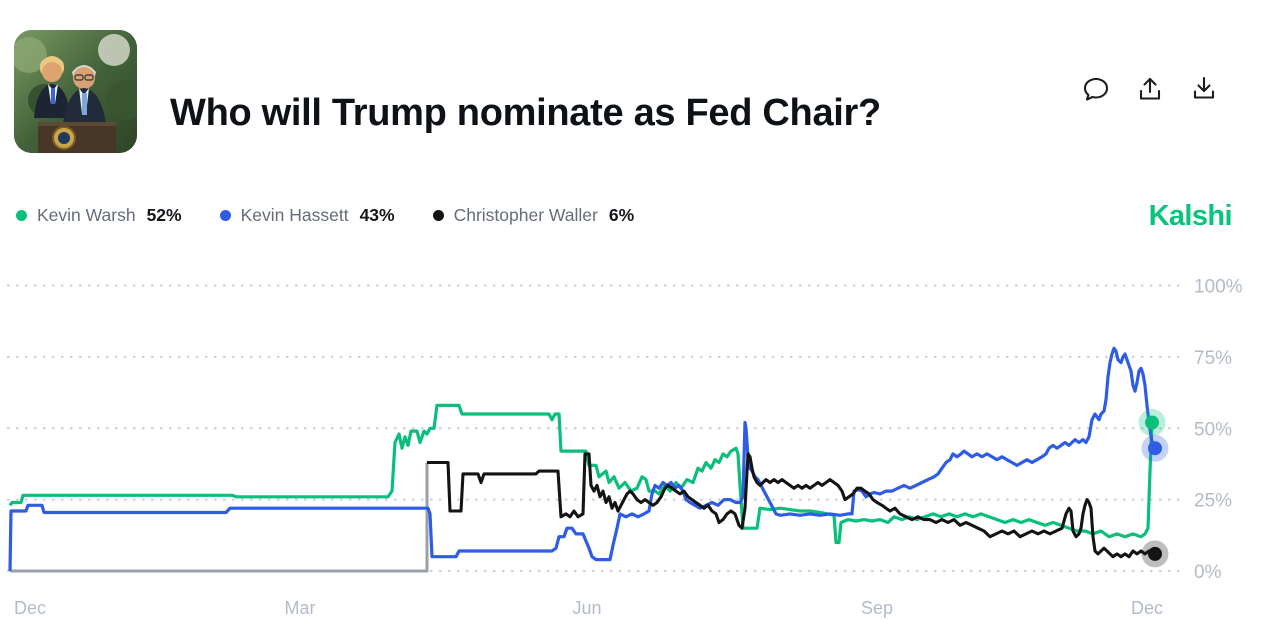  I want to click on legend-item-christopher-waller: Christopher Waller 6%, so click(533, 215).